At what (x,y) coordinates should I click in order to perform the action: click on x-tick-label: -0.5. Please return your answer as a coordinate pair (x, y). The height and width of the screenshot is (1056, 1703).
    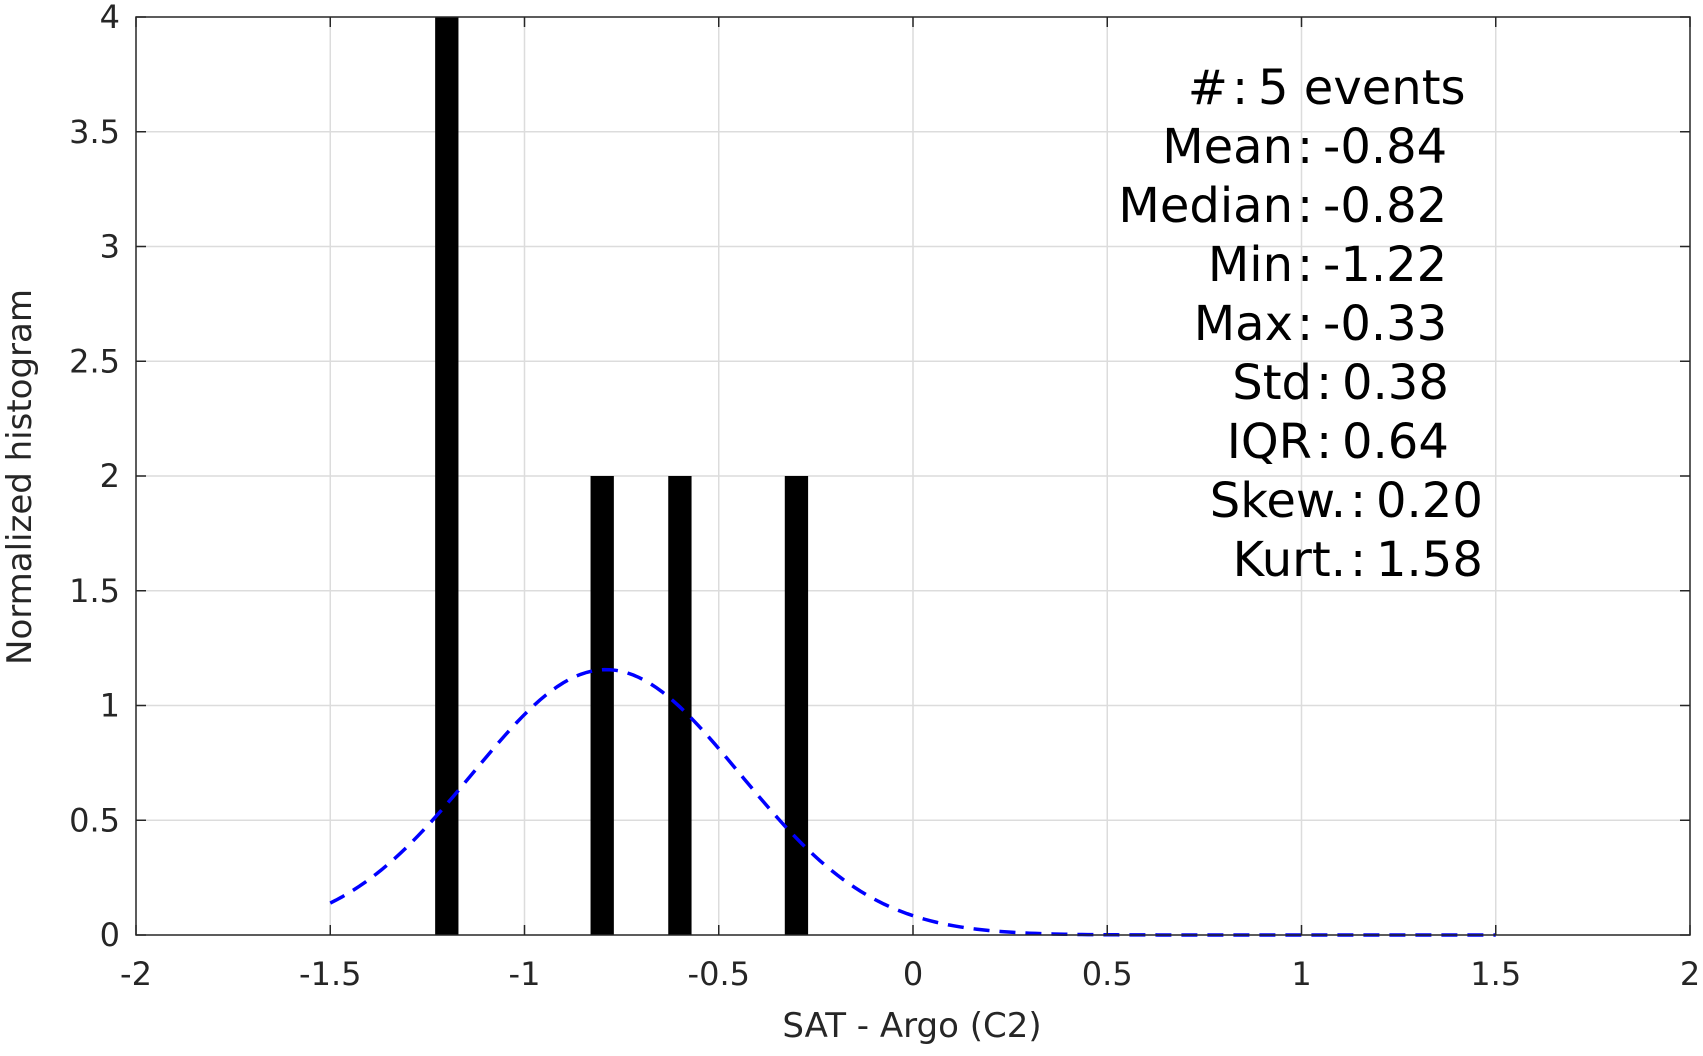
    Looking at the image, I should click on (719, 974).